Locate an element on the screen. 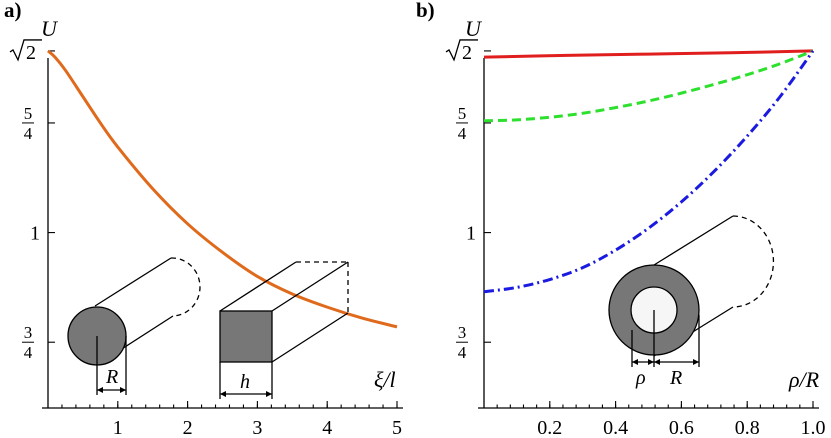 The height and width of the screenshot is (438, 831). inset-side-label: h is located at coordinates (245, 382).